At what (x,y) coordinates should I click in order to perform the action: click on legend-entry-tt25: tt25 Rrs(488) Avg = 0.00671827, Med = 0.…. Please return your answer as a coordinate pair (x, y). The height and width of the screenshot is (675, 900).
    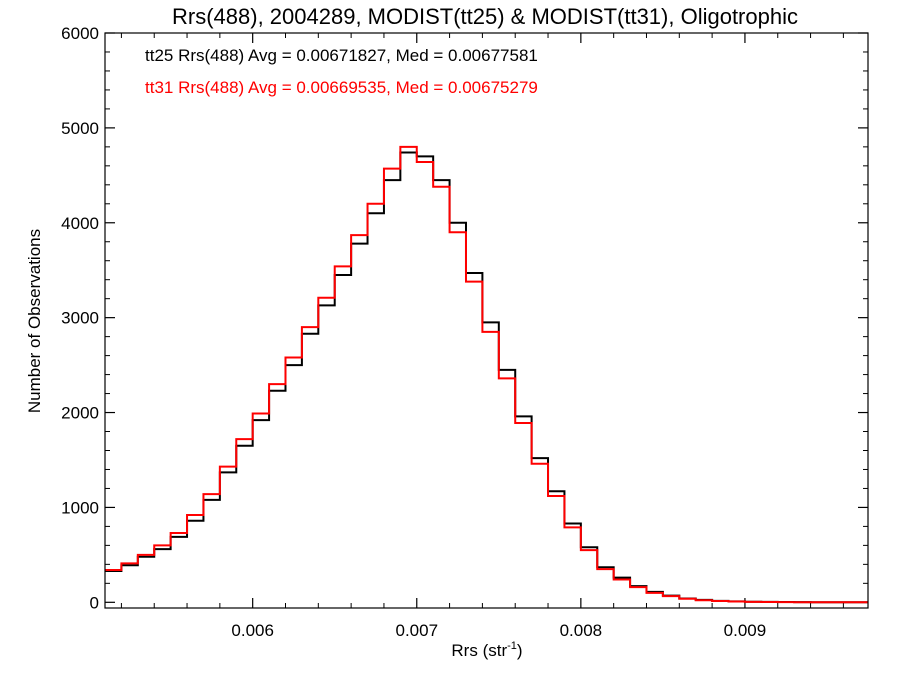
    Looking at the image, I should click on (341, 55).